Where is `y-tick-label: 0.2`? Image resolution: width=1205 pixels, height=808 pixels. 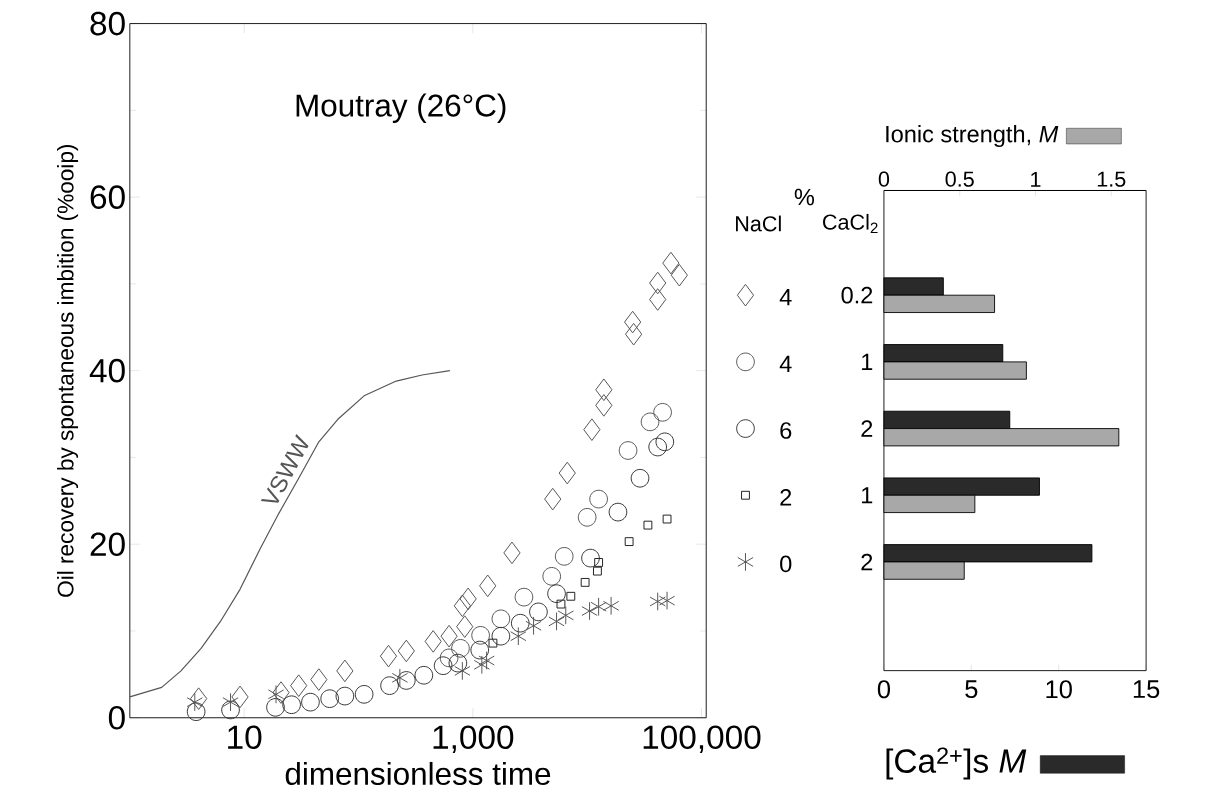 y-tick-label: 0.2 is located at coordinates (857, 295).